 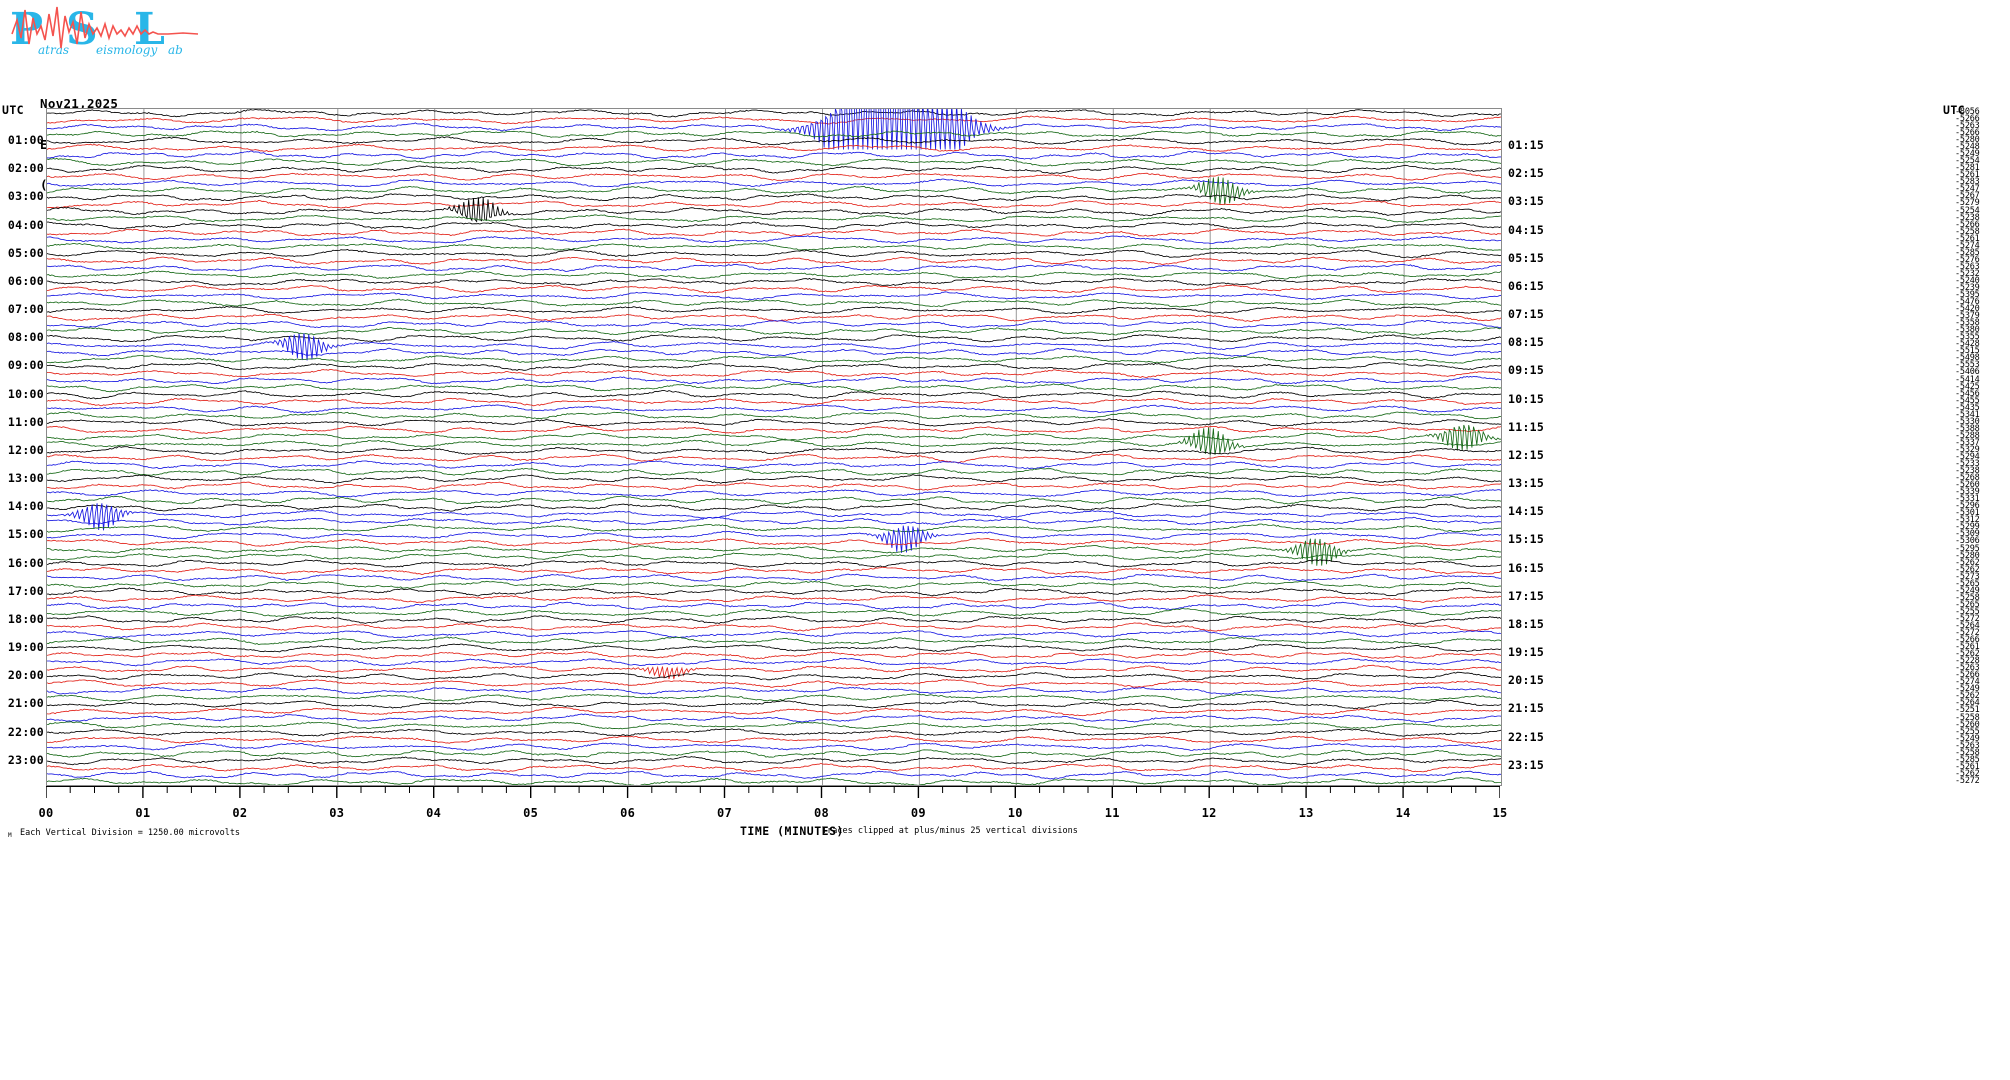 I want to click on trace-offset-value: -5425, so click(x=1967, y=386).